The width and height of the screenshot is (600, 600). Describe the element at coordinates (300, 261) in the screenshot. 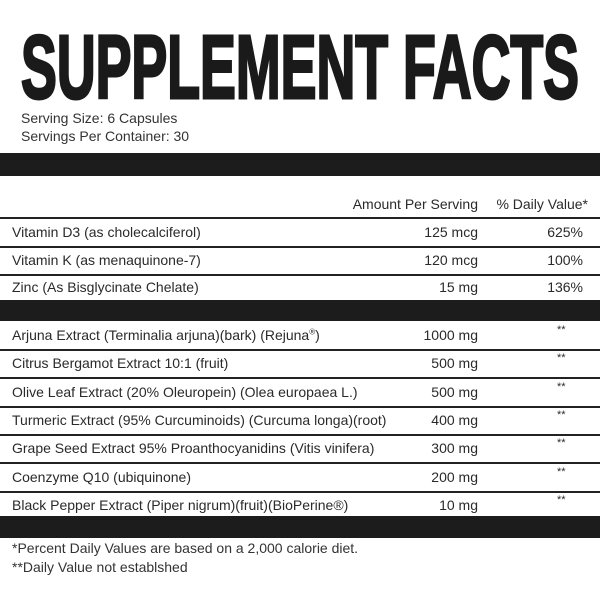

I see `table-row: Vitamin K (as menaquinone-7) 120 mcg 100%` at that location.